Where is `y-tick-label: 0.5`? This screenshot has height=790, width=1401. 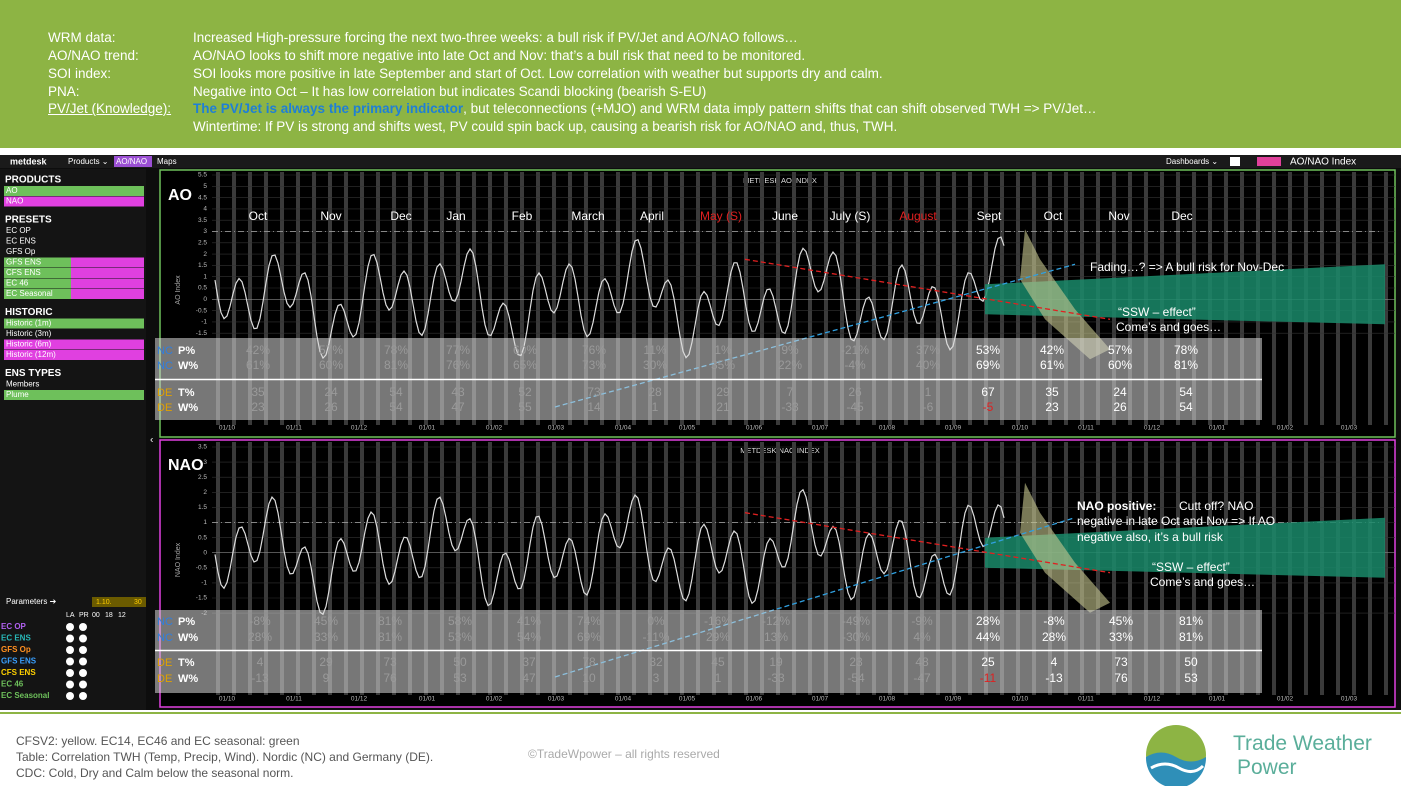 y-tick-label: 0.5 is located at coordinates (202, 288).